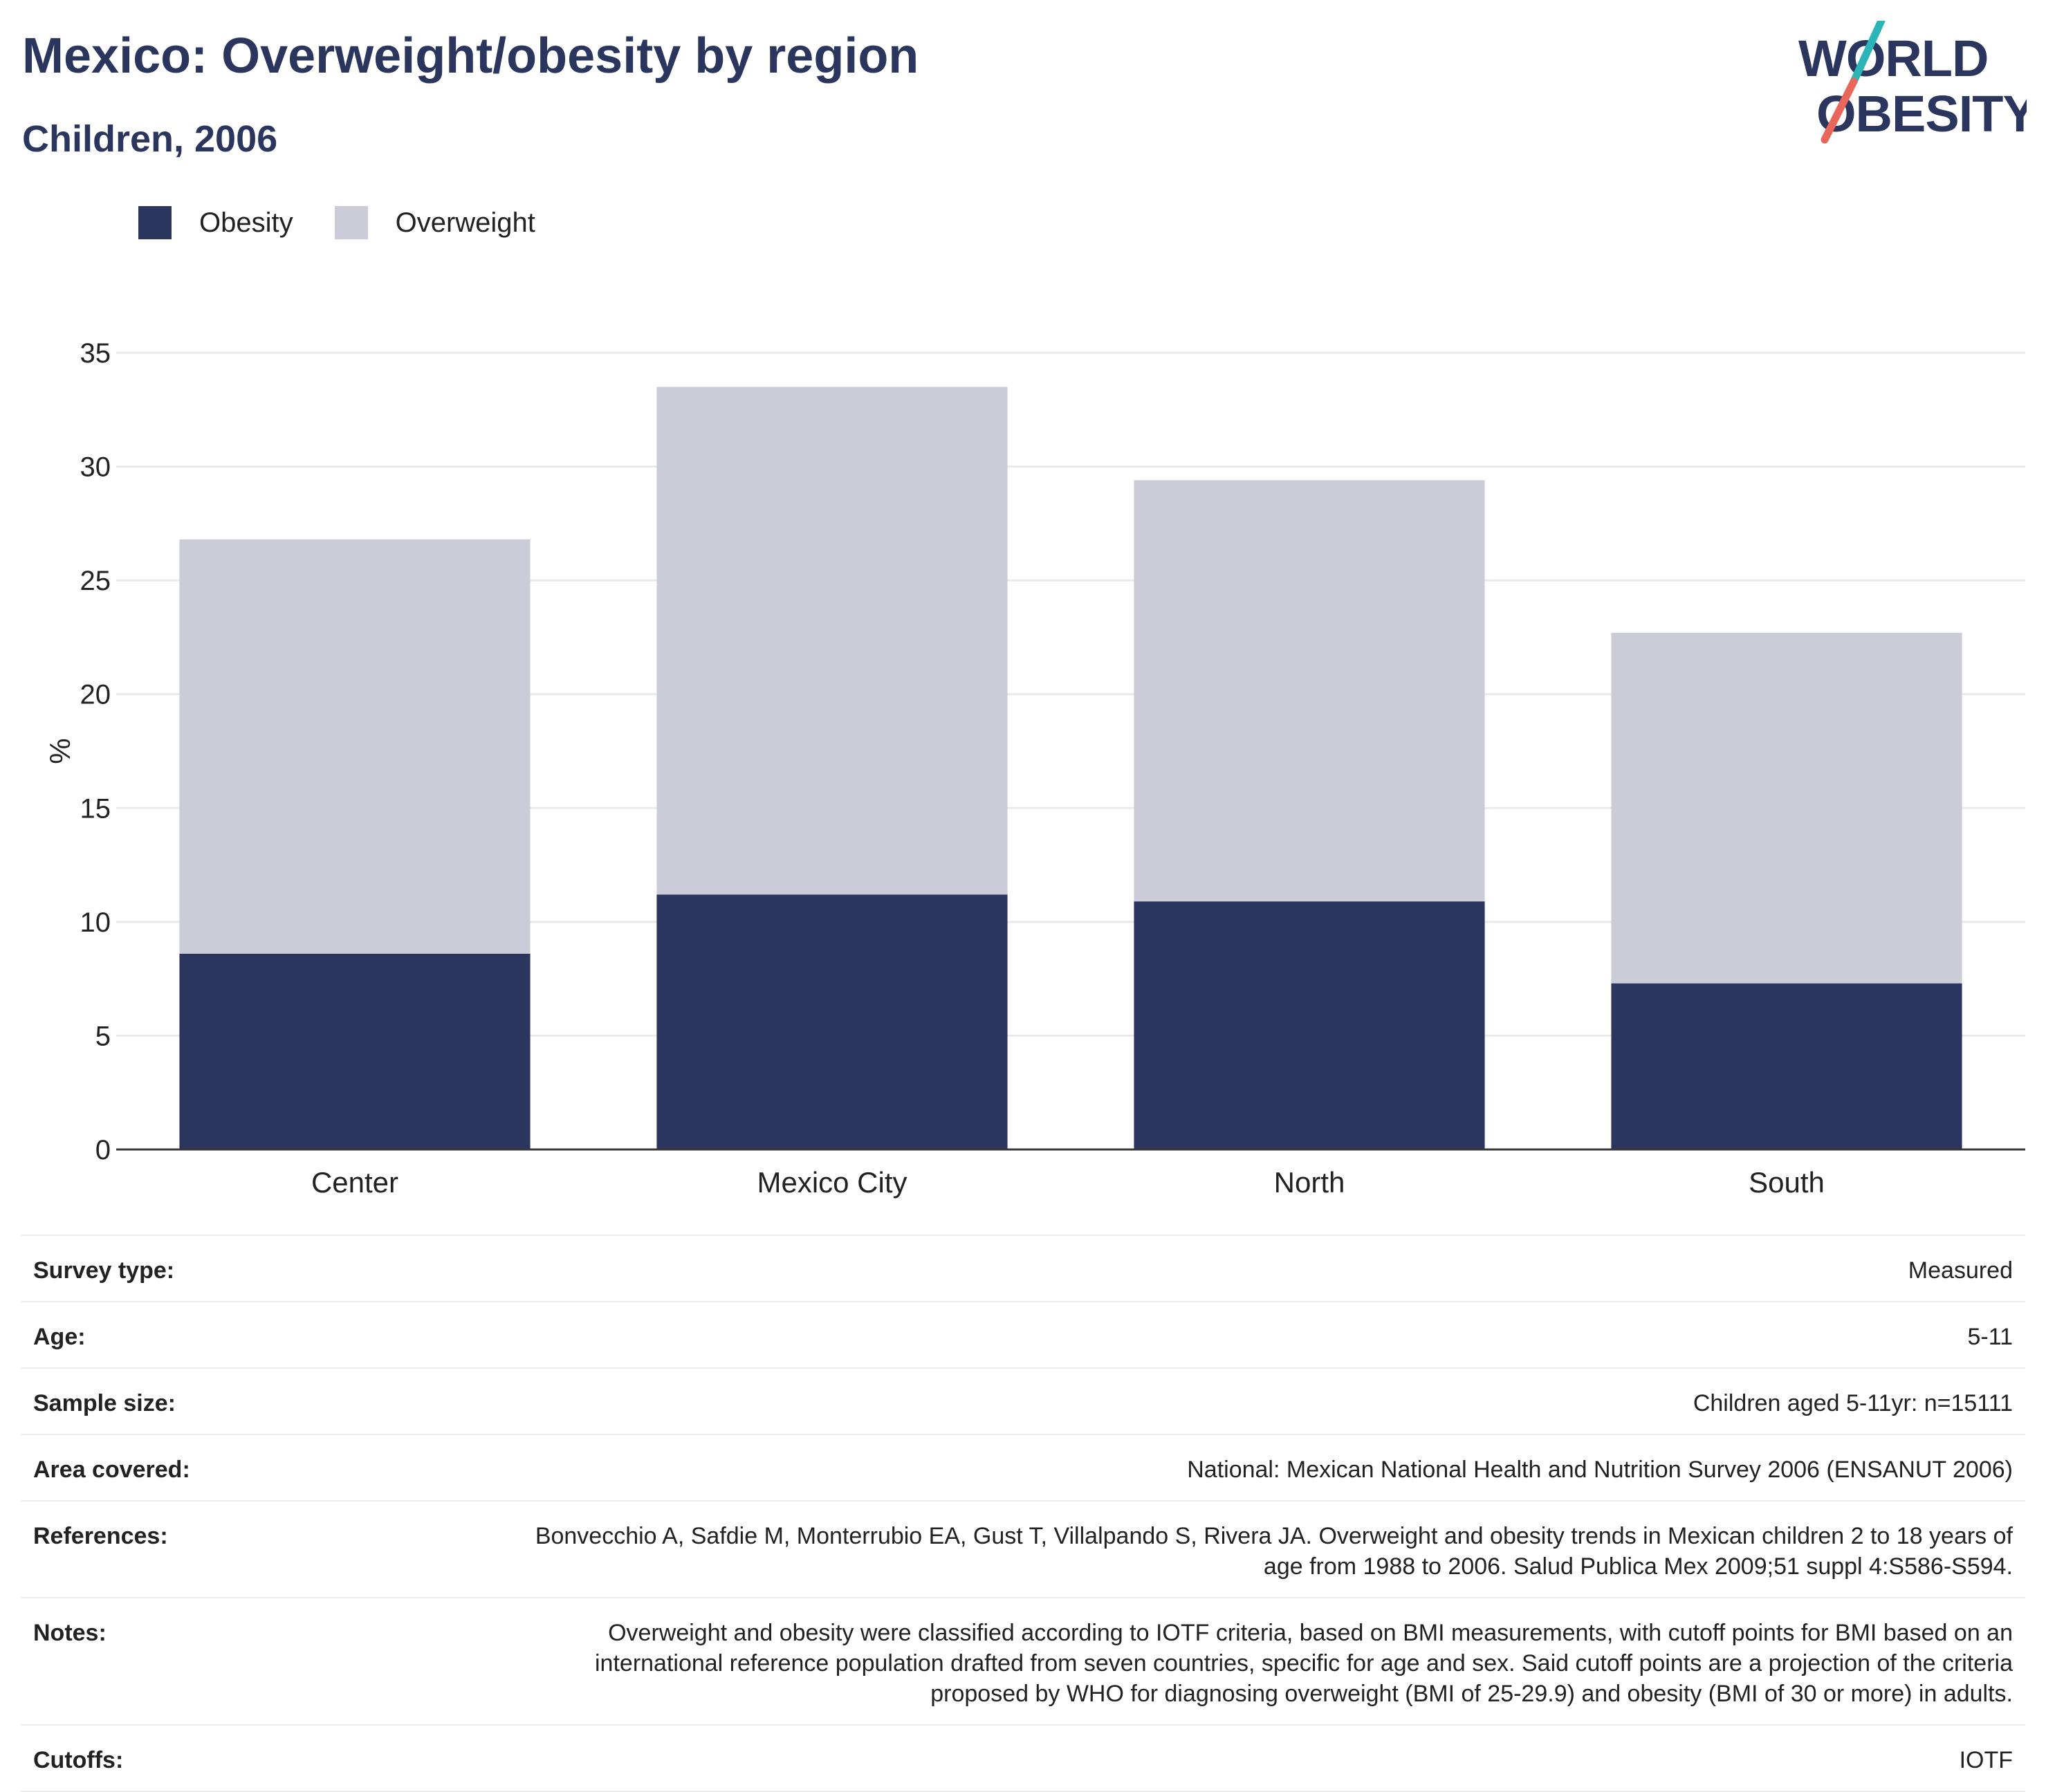 The image size is (2046, 1792). What do you see at coordinates (1960, 1271) in the screenshot?
I see `metadata-value: Measured` at bounding box center [1960, 1271].